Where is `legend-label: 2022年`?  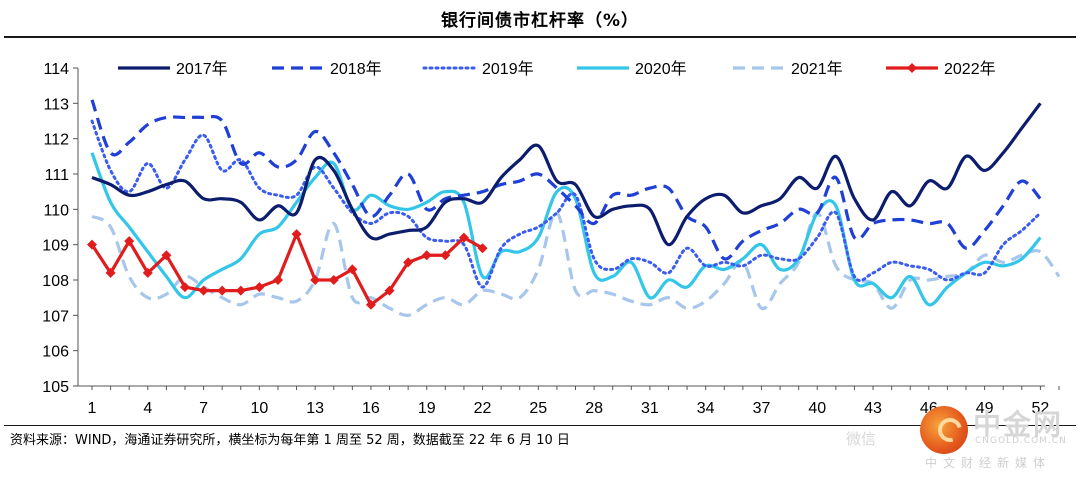
legend-label: 2022年 is located at coordinates (970, 69).